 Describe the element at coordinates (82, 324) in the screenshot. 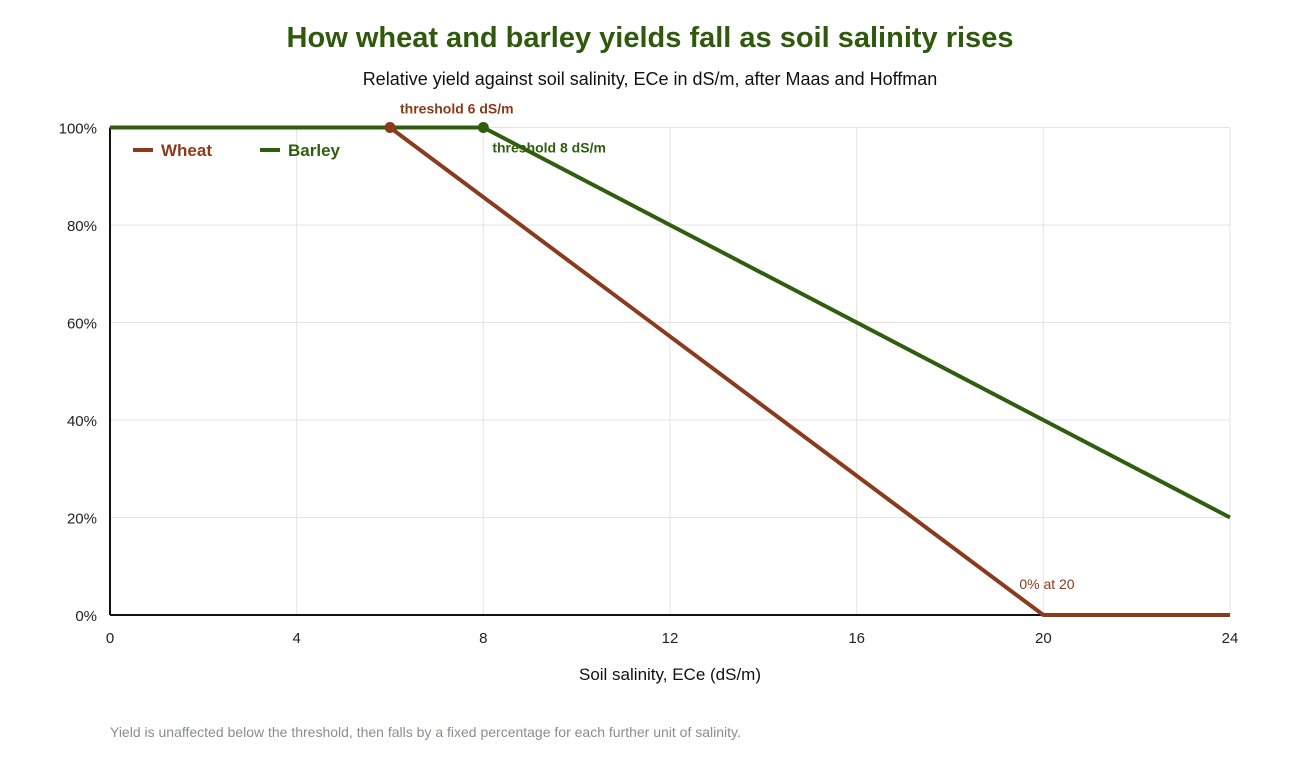

I see `y-tick-label: 60%` at that location.